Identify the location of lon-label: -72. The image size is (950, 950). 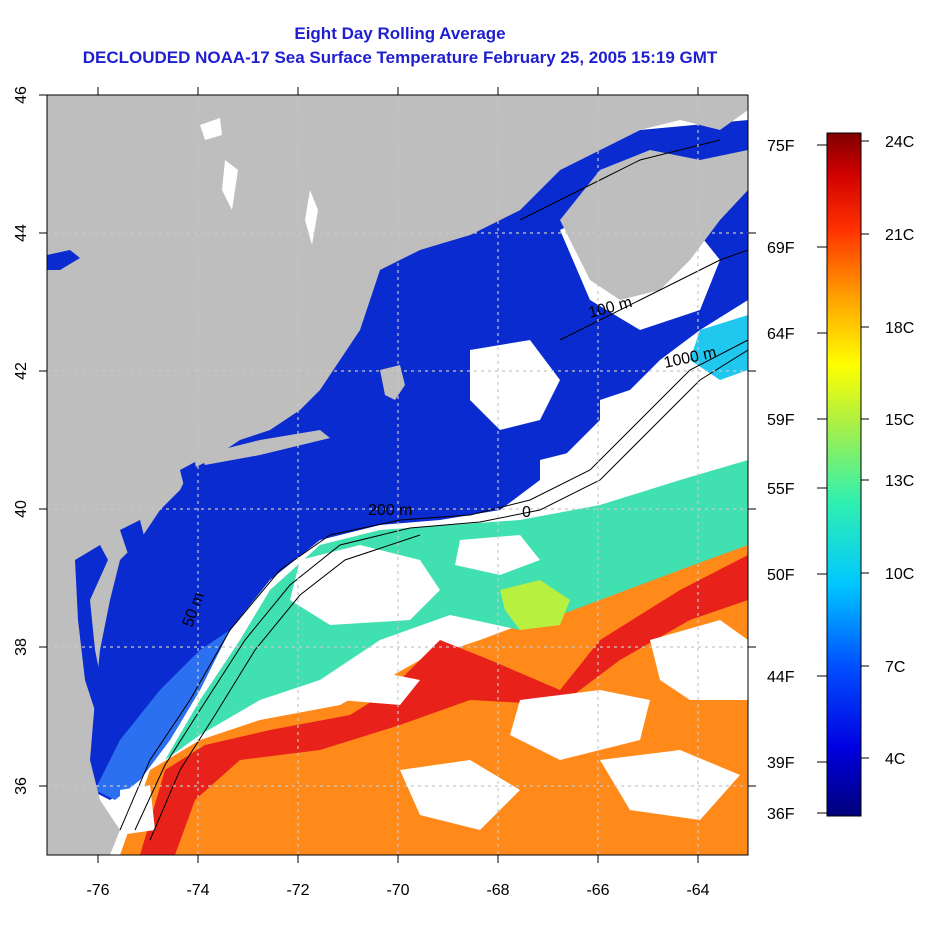
(297, 890).